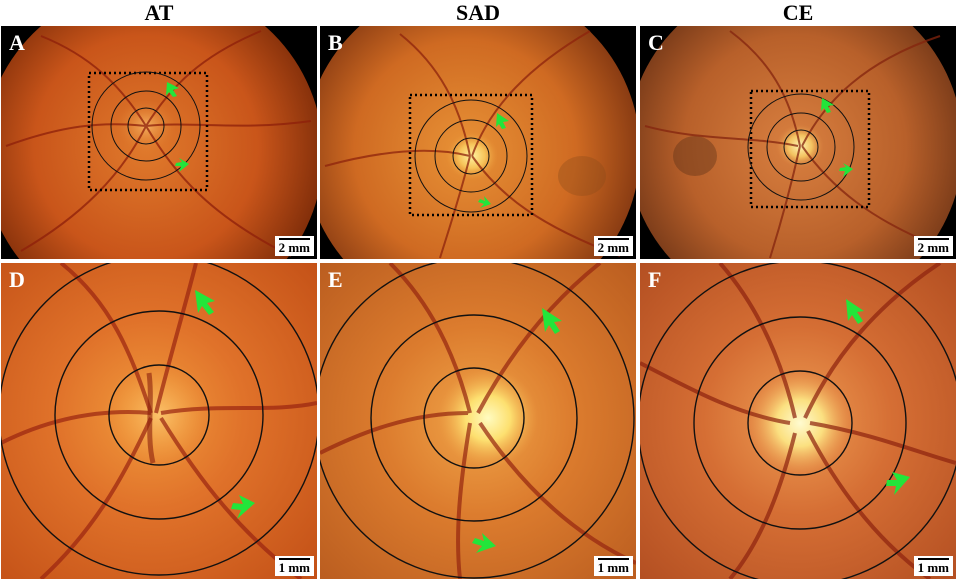 The width and height of the screenshot is (957, 581). What do you see at coordinates (17, 279) in the screenshot?
I see `panel-letter-d: D` at bounding box center [17, 279].